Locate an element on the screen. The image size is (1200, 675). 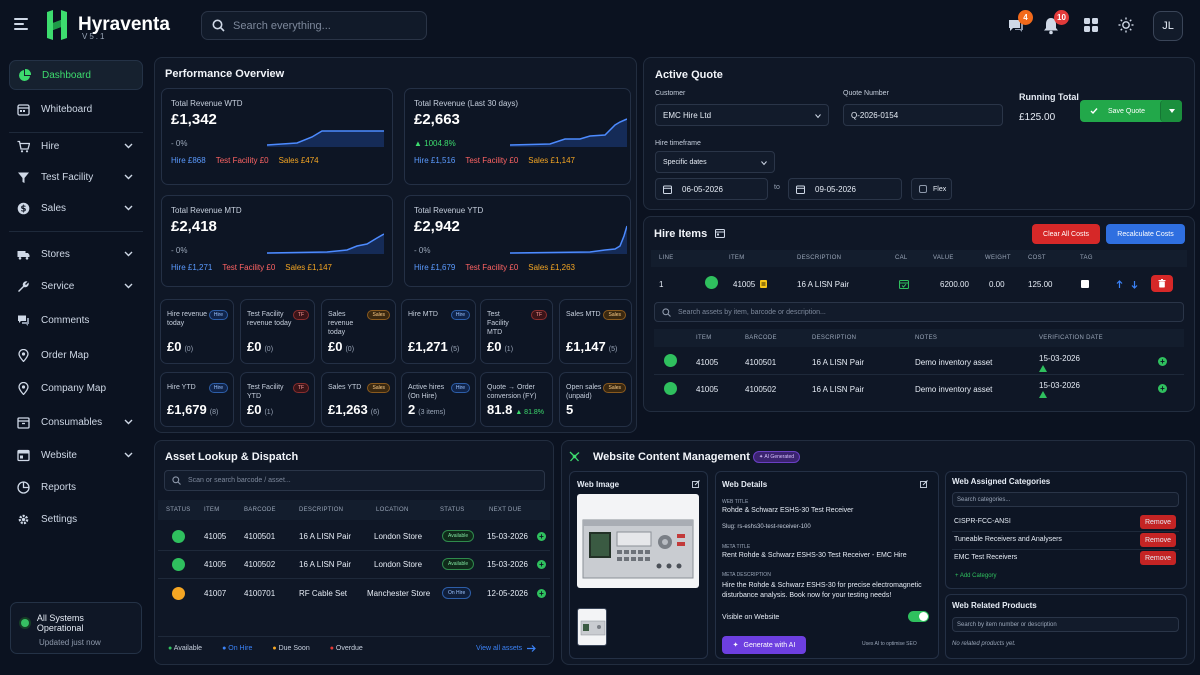
save-quote-label: Save Quote is located at coordinates (1126, 111).